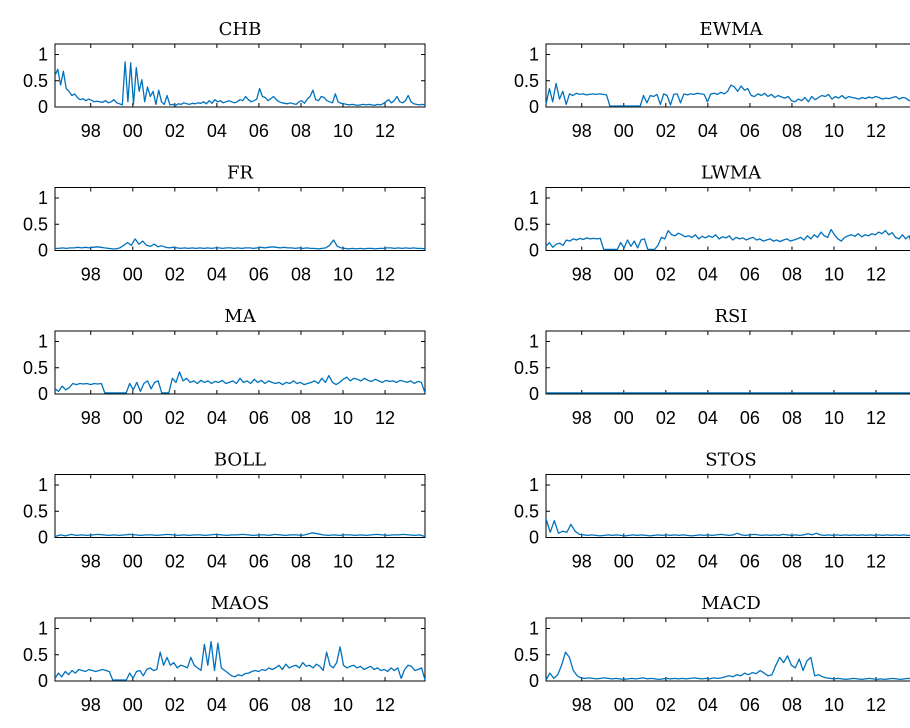 The image size is (910, 728). I want to click on panel-title: MAOS, so click(240, 603).